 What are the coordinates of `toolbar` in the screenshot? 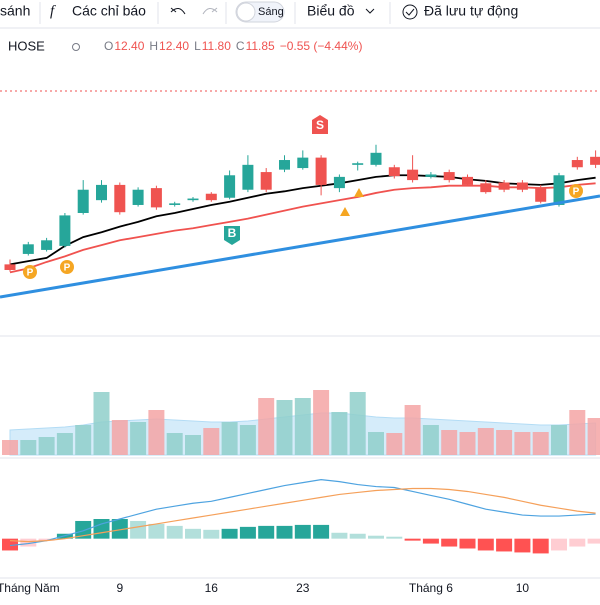 It's located at (300, 14).